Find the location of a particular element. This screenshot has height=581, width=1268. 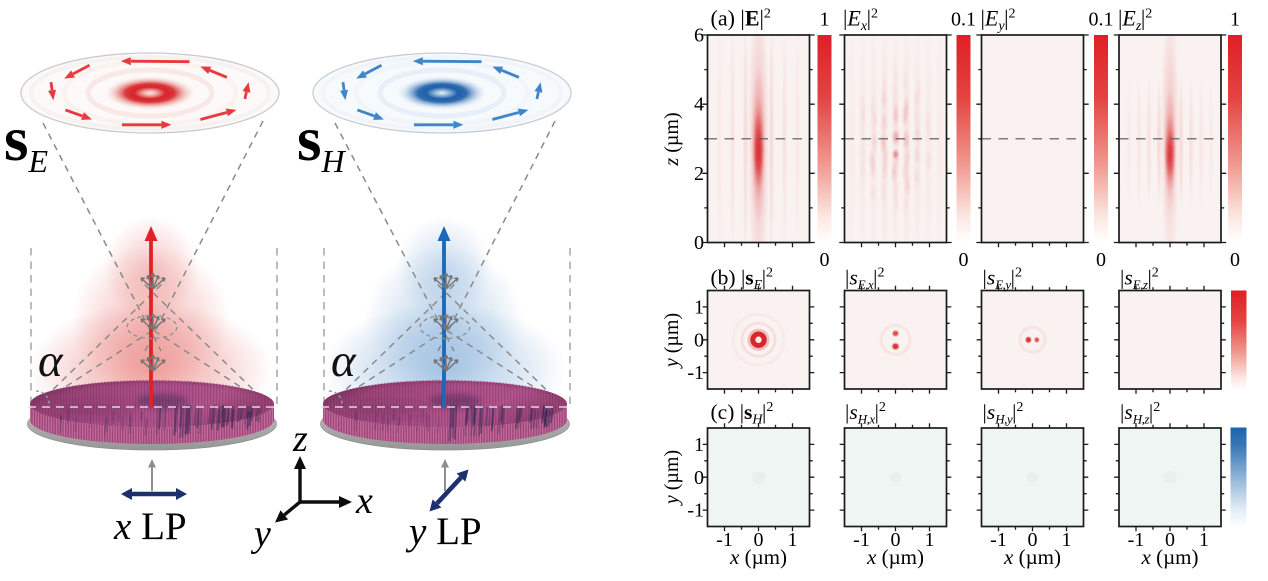

svg-text: 6 is located at coordinates (699, 36).